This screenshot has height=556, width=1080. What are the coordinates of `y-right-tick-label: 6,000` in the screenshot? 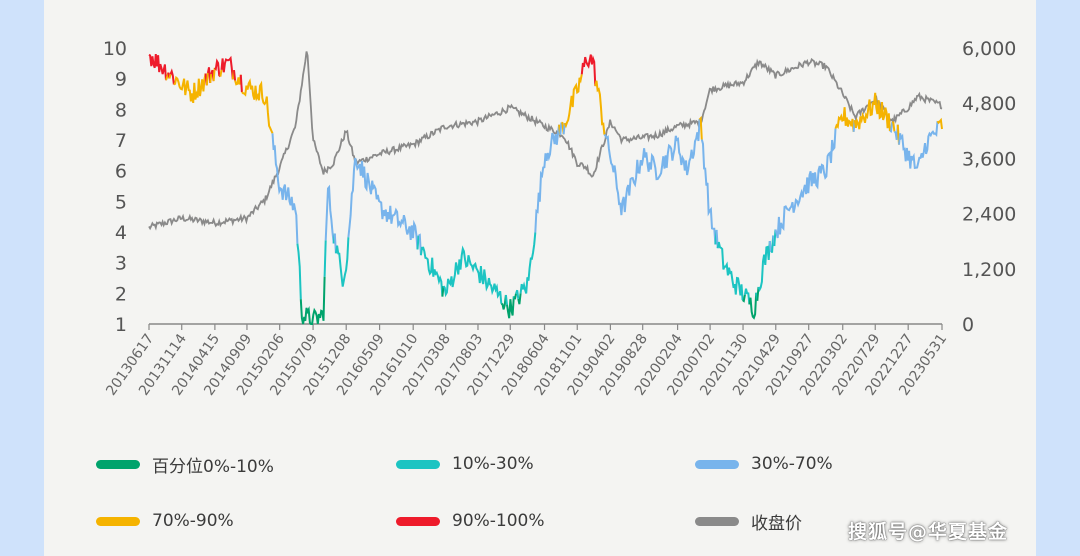 It's located at (989, 49).